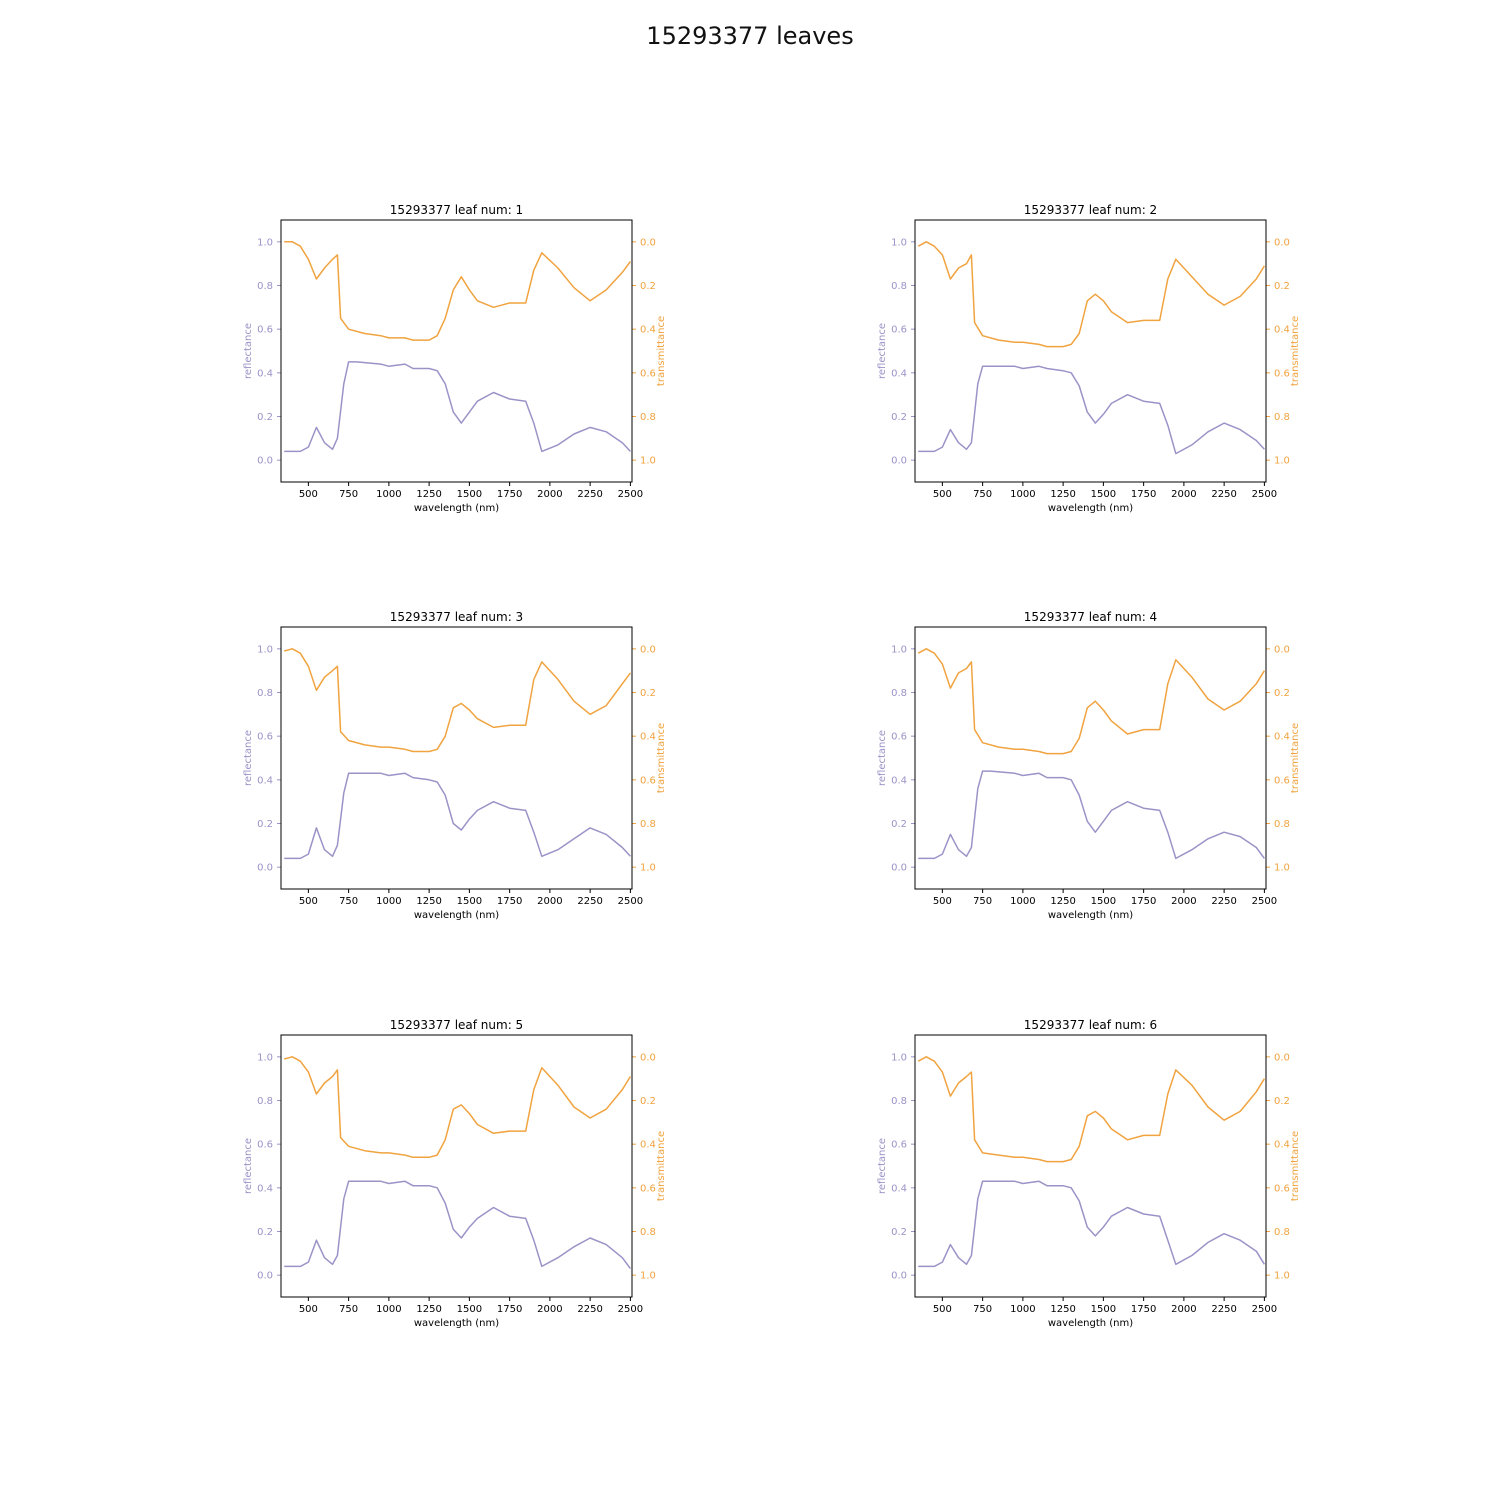  What do you see at coordinates (456, 210) in the screenshot?
I see `panel-title: 15293377 leaf num: 1` at bounding box center [456, 210].